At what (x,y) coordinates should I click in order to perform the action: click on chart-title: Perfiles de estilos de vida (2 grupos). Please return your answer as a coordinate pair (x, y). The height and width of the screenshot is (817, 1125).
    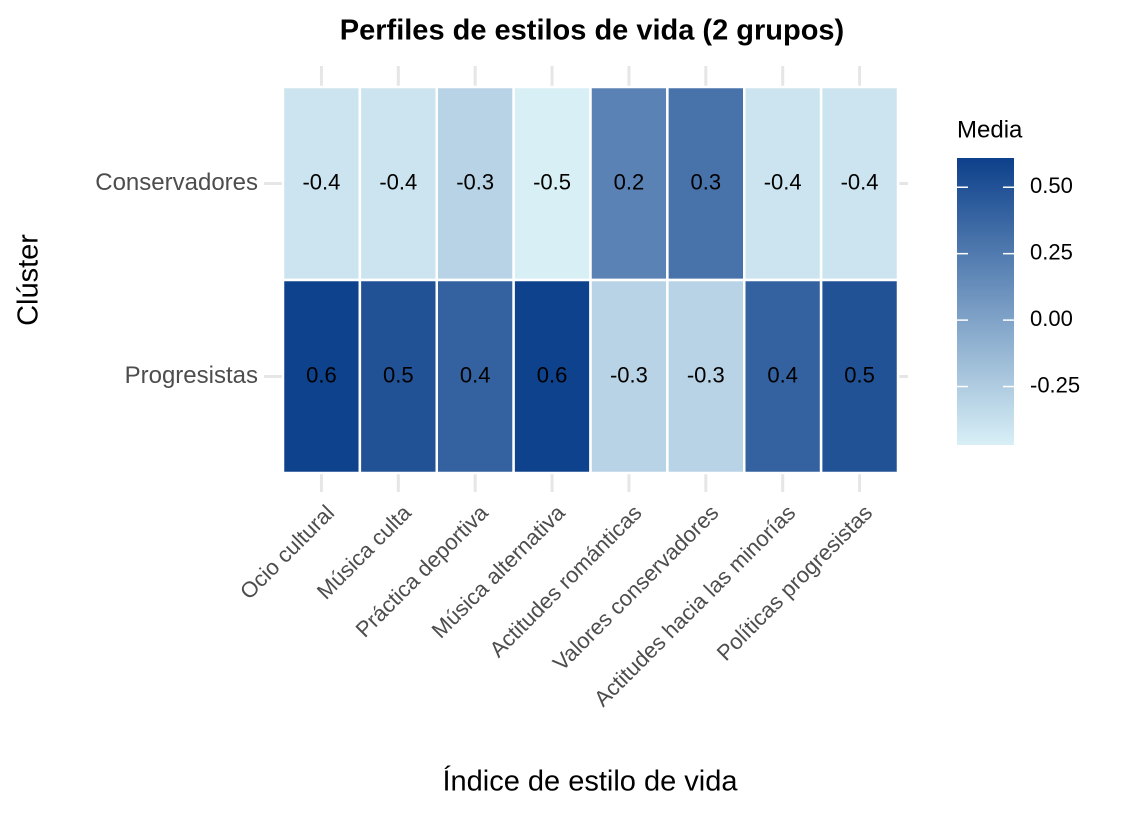
    Looking at the image, I should click on (592, 31).